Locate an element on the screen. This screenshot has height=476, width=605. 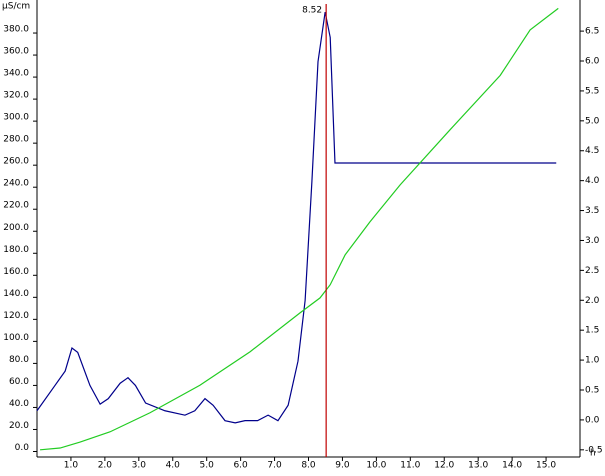
y-tick-label: 20.0 is located at coordinates (19, 426).